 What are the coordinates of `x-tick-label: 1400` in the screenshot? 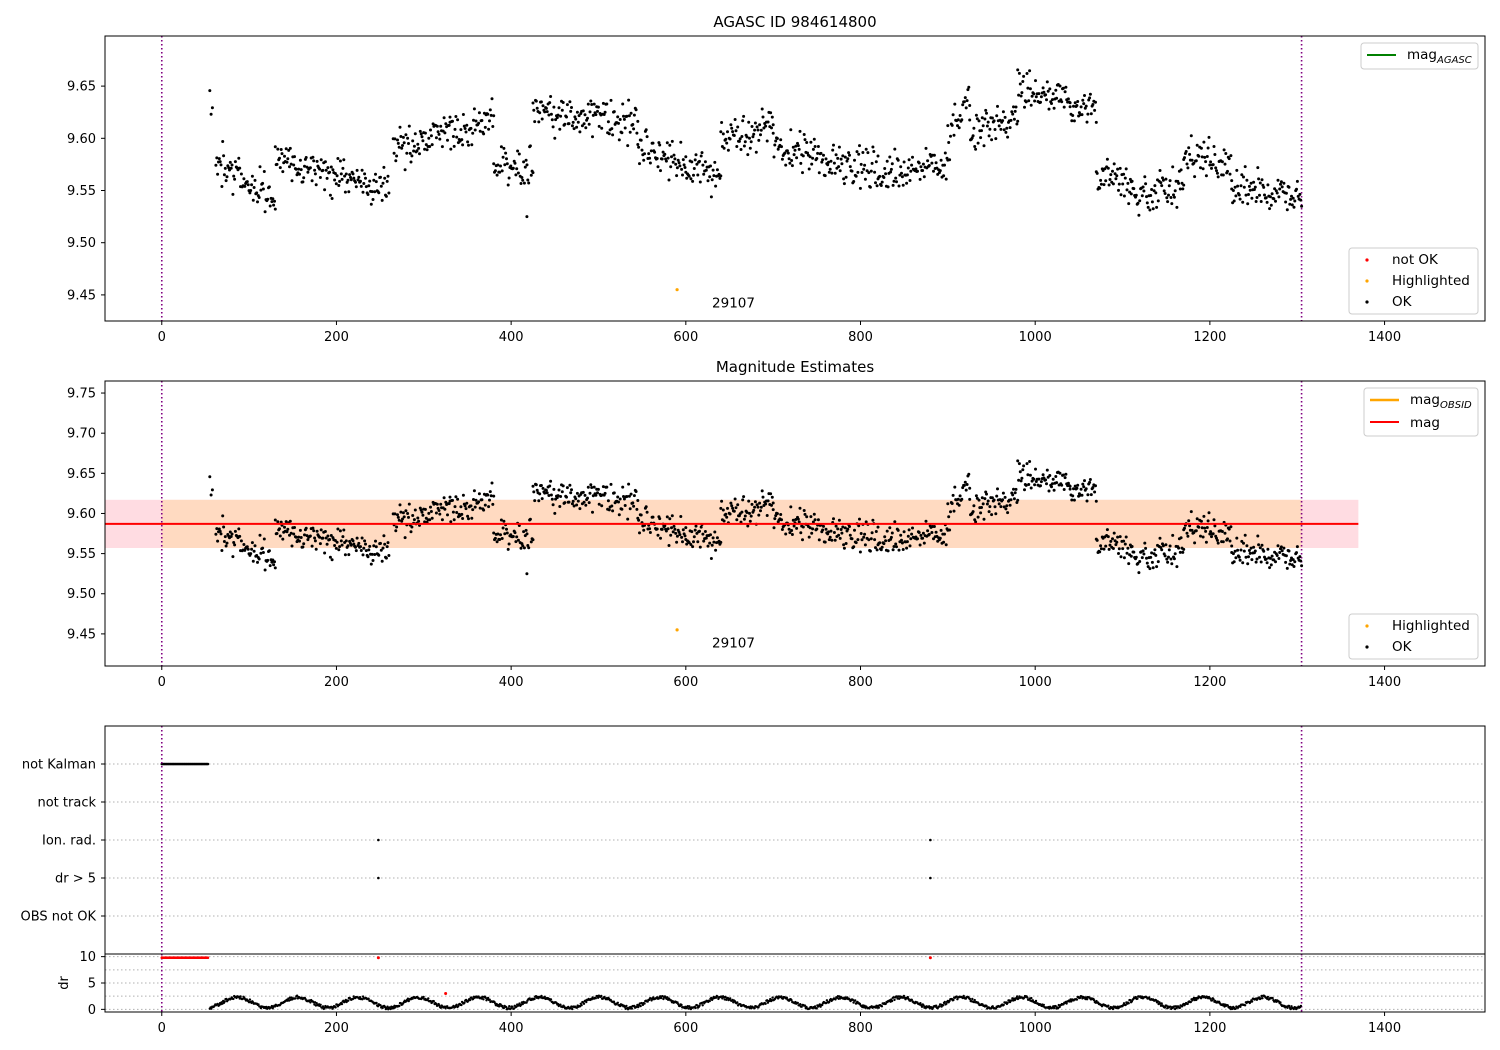 It's located at (1384, 682).